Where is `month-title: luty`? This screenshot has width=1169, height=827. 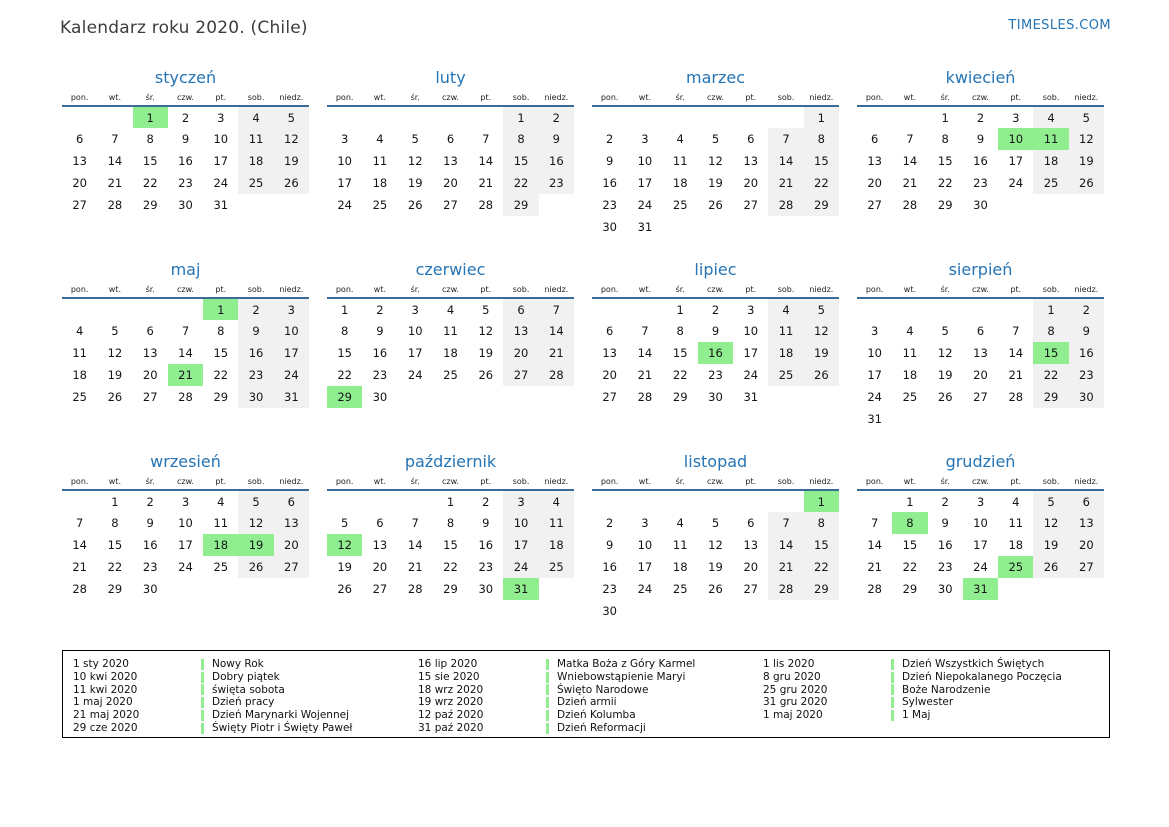
month-title: luty is located at coordinates (450, 77).